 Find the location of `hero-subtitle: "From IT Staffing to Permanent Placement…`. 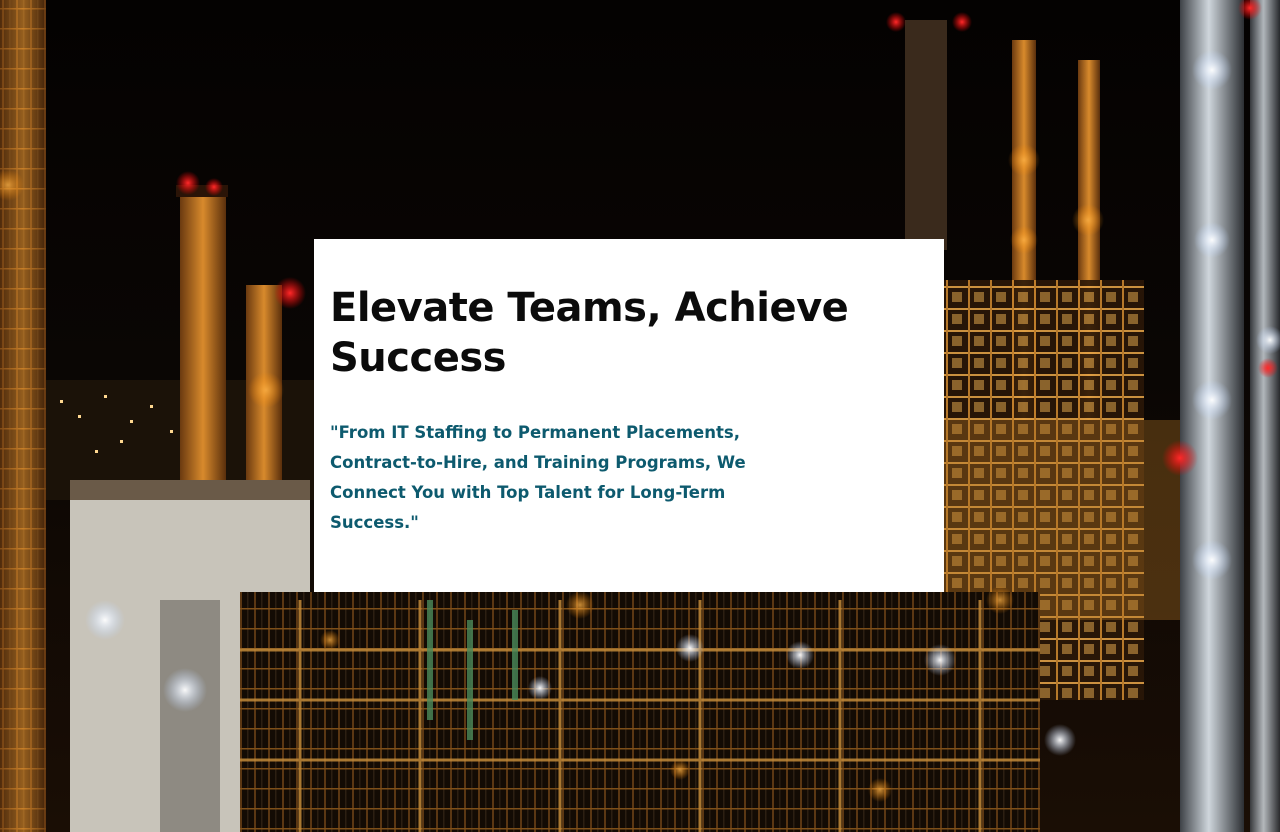

hero-subtitle: "From IT Staffing to Permanent Placement… is located at coordinates (538, 477).